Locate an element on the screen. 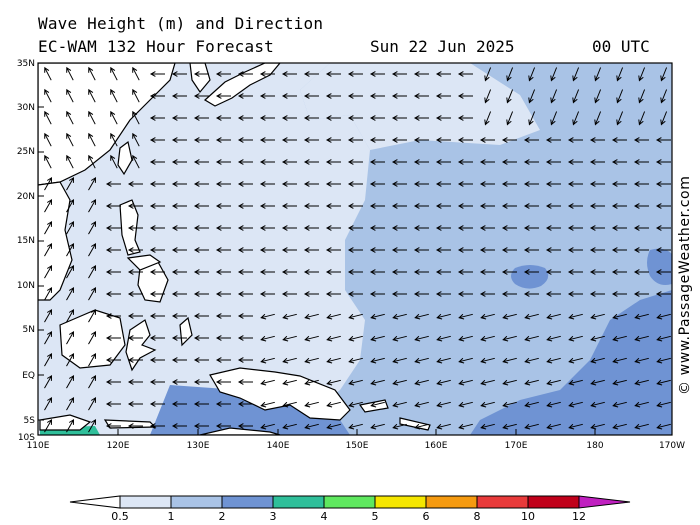  high-wave-zone-south is located at coordinates (250, 410).